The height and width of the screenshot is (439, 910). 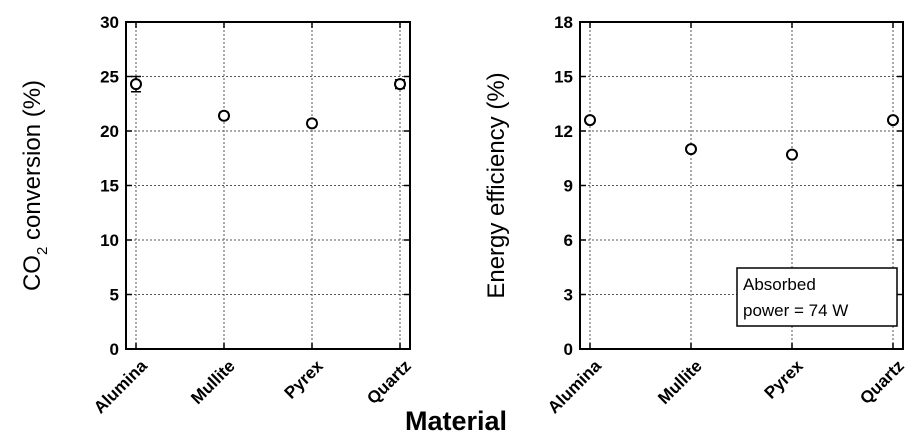 What do you see at coordinates (568, 240) in the screenshot?
I see `y-tick-label: 6` at bounding box center [568, 240].